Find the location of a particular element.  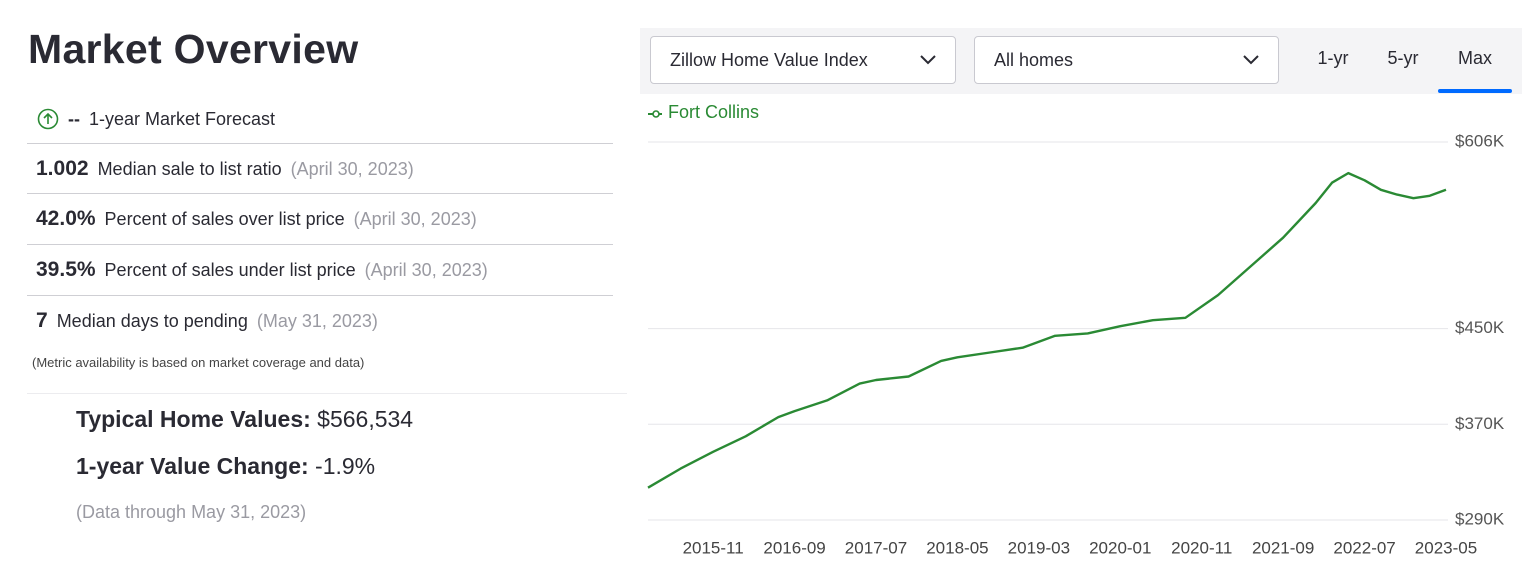

x-tick-label: 2022-07 is located at coordinates (1364, 547).